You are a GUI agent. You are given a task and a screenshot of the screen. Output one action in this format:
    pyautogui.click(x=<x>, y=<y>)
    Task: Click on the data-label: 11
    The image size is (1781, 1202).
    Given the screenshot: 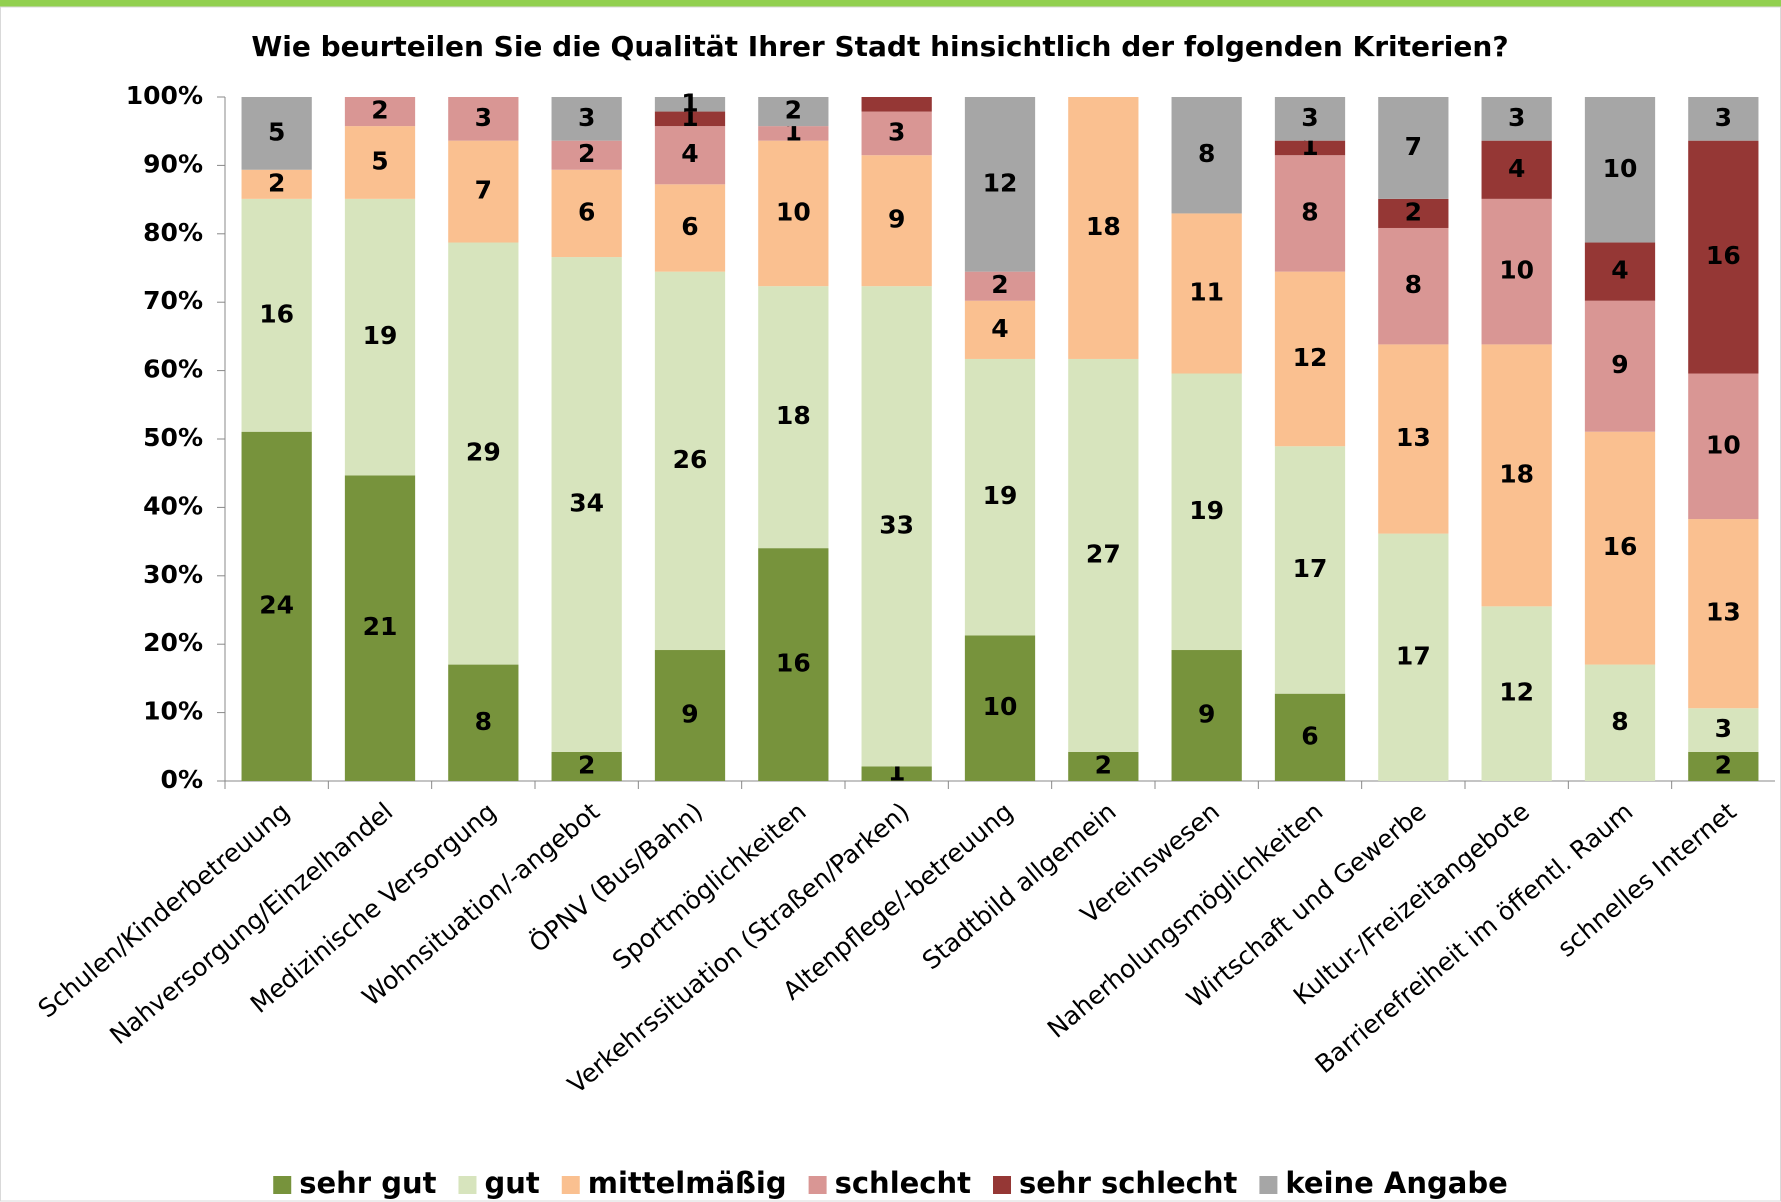 What is the action you would take?
    pyautogui.click(x=1206, y=291)
    